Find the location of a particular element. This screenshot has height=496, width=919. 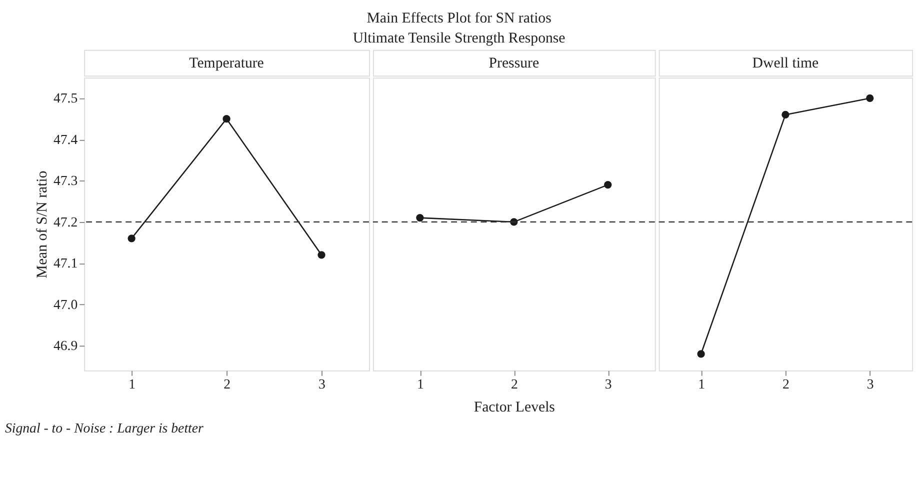

chart-title: Pressure is located at coordinates (514, 64).